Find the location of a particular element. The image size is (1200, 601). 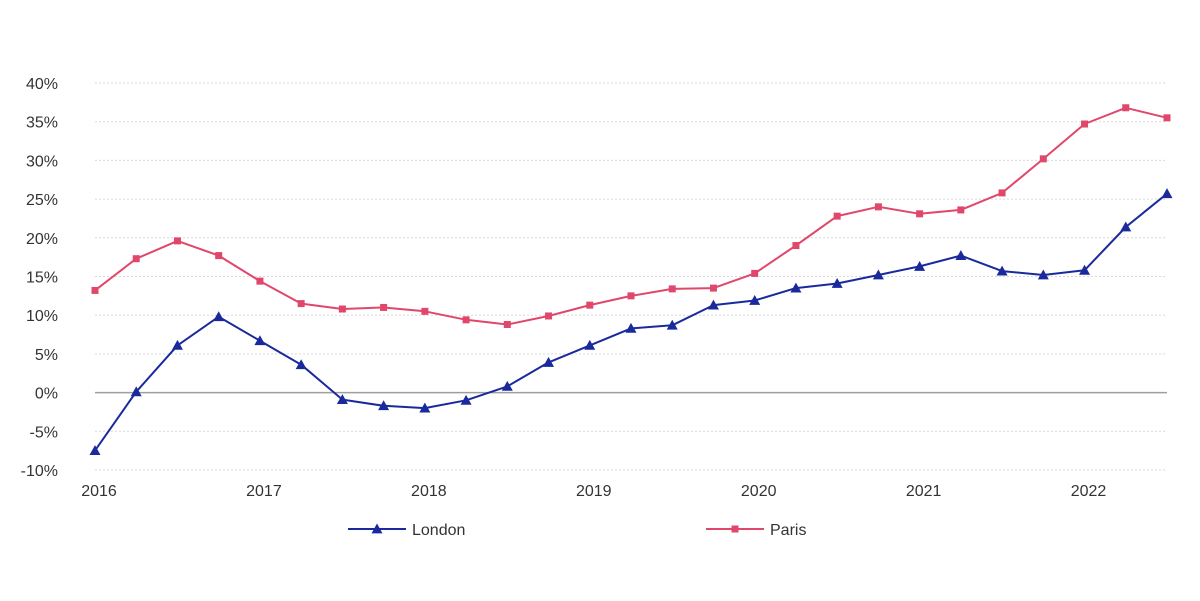

y-tick-label: 0% is located at coordinates (46, 394).